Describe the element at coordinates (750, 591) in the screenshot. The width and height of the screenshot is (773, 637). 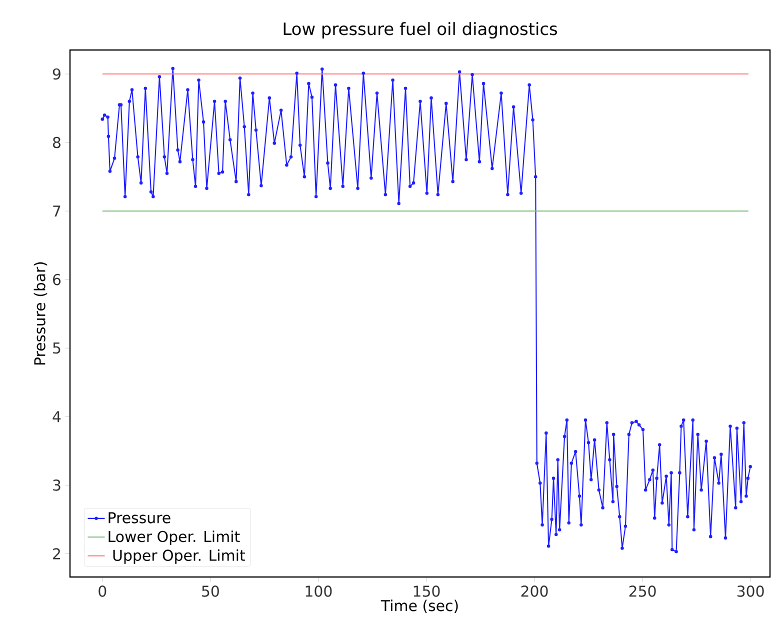
I see `x-tick-label: 300` at that location.